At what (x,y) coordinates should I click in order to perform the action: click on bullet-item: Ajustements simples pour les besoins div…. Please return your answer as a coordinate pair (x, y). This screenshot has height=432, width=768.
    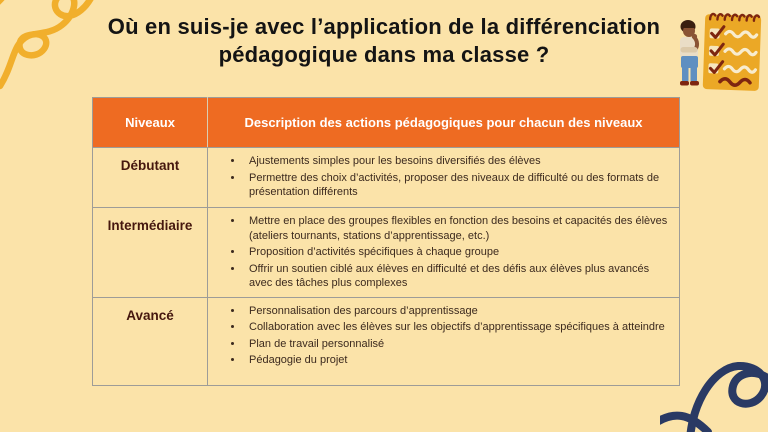
    Looking at the image, I should click on (457, 161).